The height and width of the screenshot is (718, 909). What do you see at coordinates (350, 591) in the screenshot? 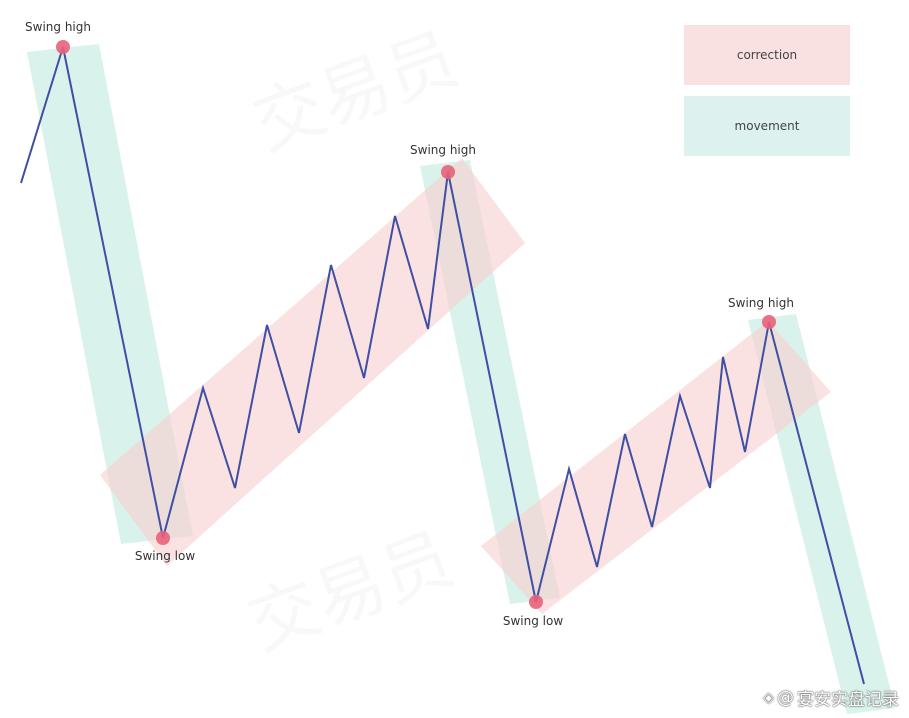
I see `svg-text: 交易员` at bounding box center [350, 591].